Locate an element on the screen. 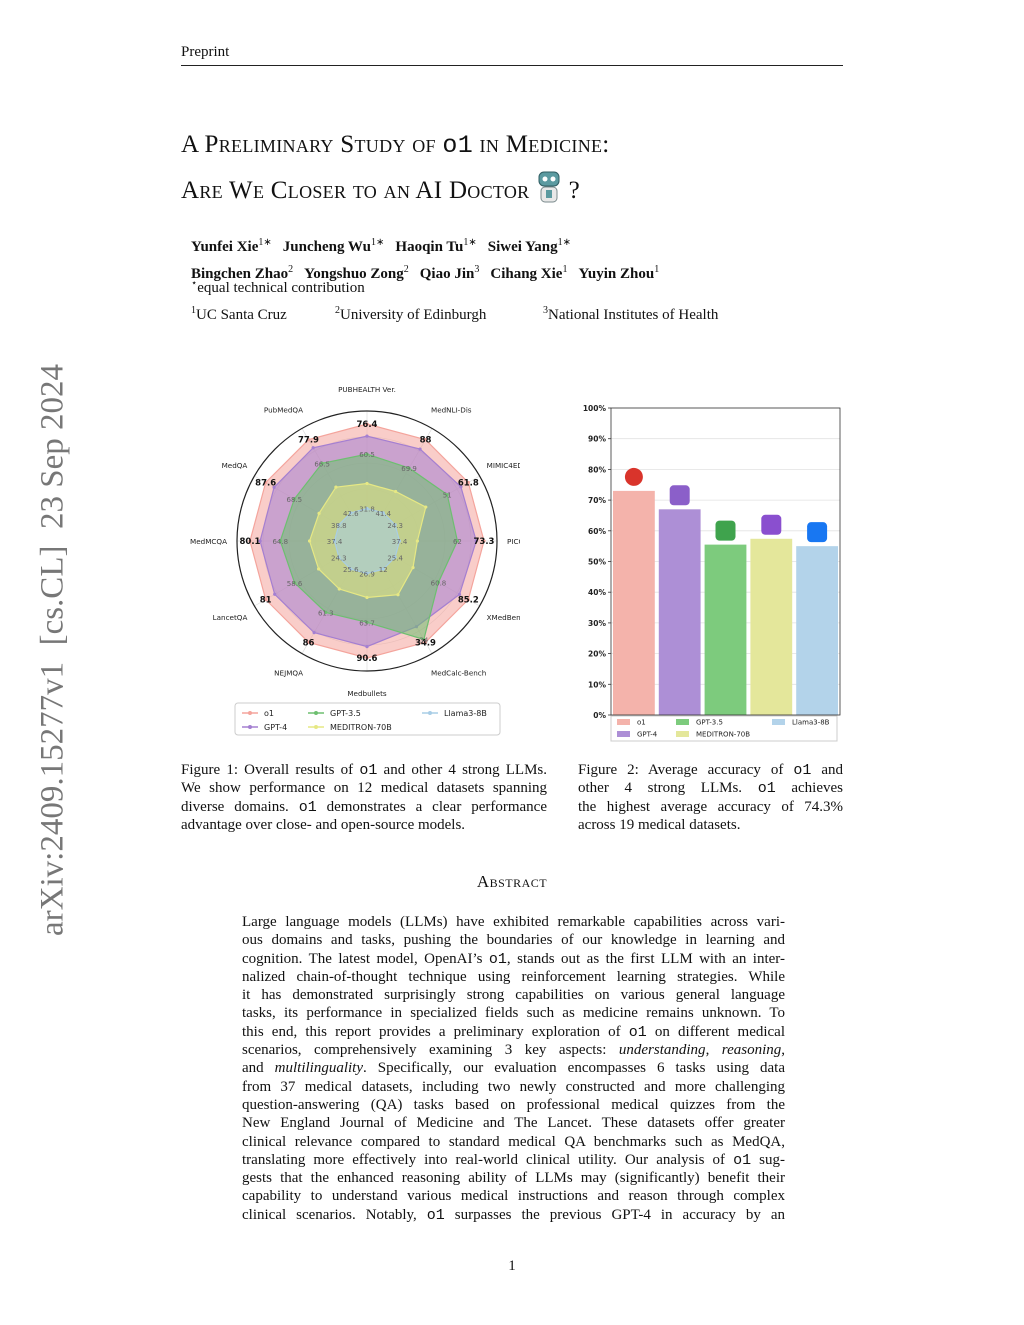 This screenshot has height=1325, width=1024. value-label: 25.6 is located at coordinates (351, 570).